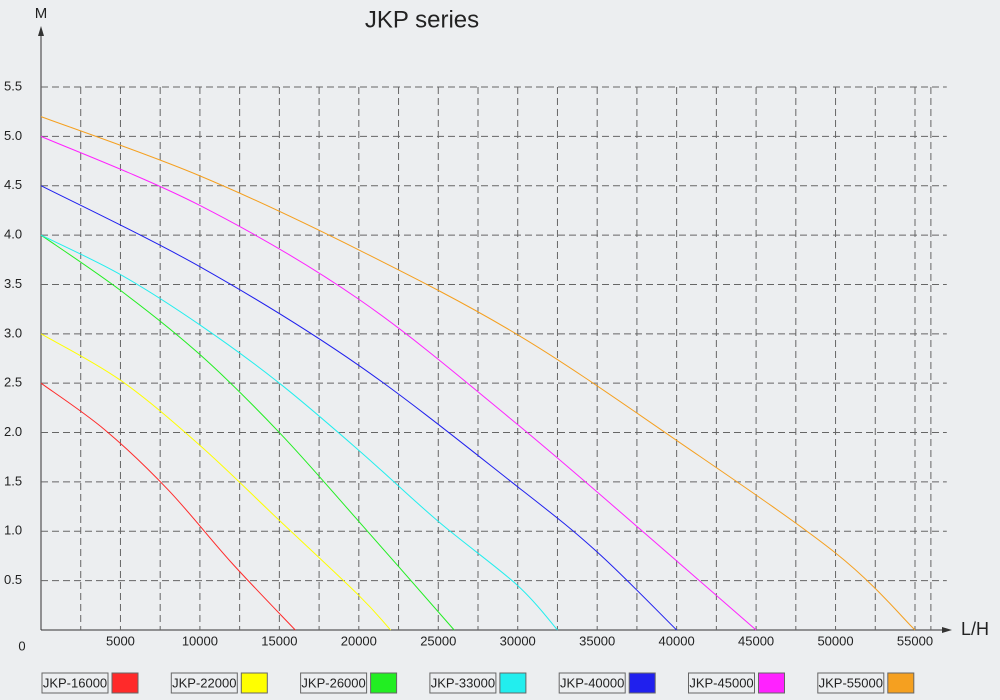  I want to click on y-tick-label: 1.5, so click(13, 480).